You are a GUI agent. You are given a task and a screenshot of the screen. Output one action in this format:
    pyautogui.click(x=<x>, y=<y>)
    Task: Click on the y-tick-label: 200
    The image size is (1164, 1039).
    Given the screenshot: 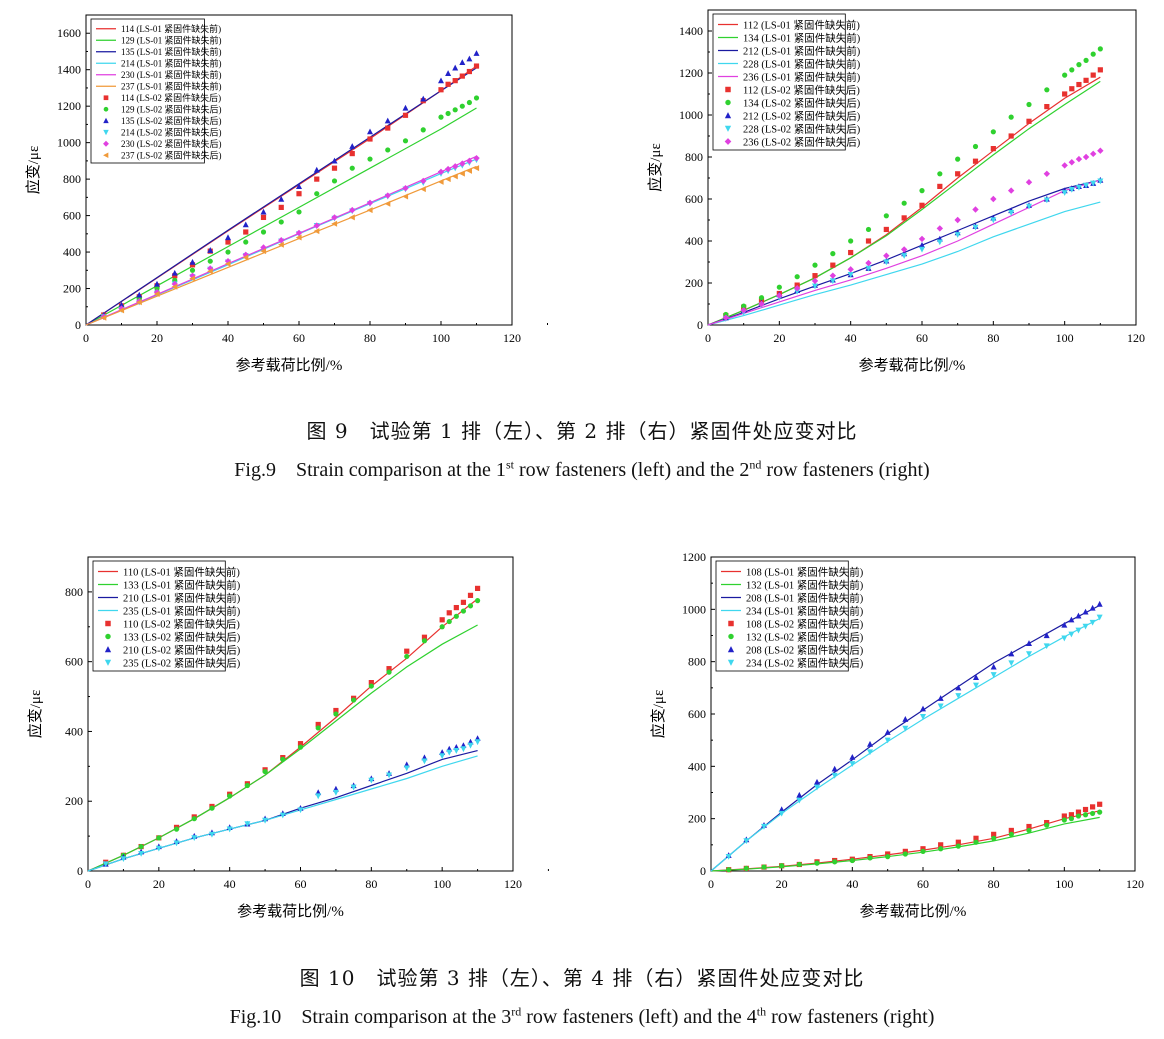 What is the action you would take?
    pyautogui.click(x=697, y=819)
    